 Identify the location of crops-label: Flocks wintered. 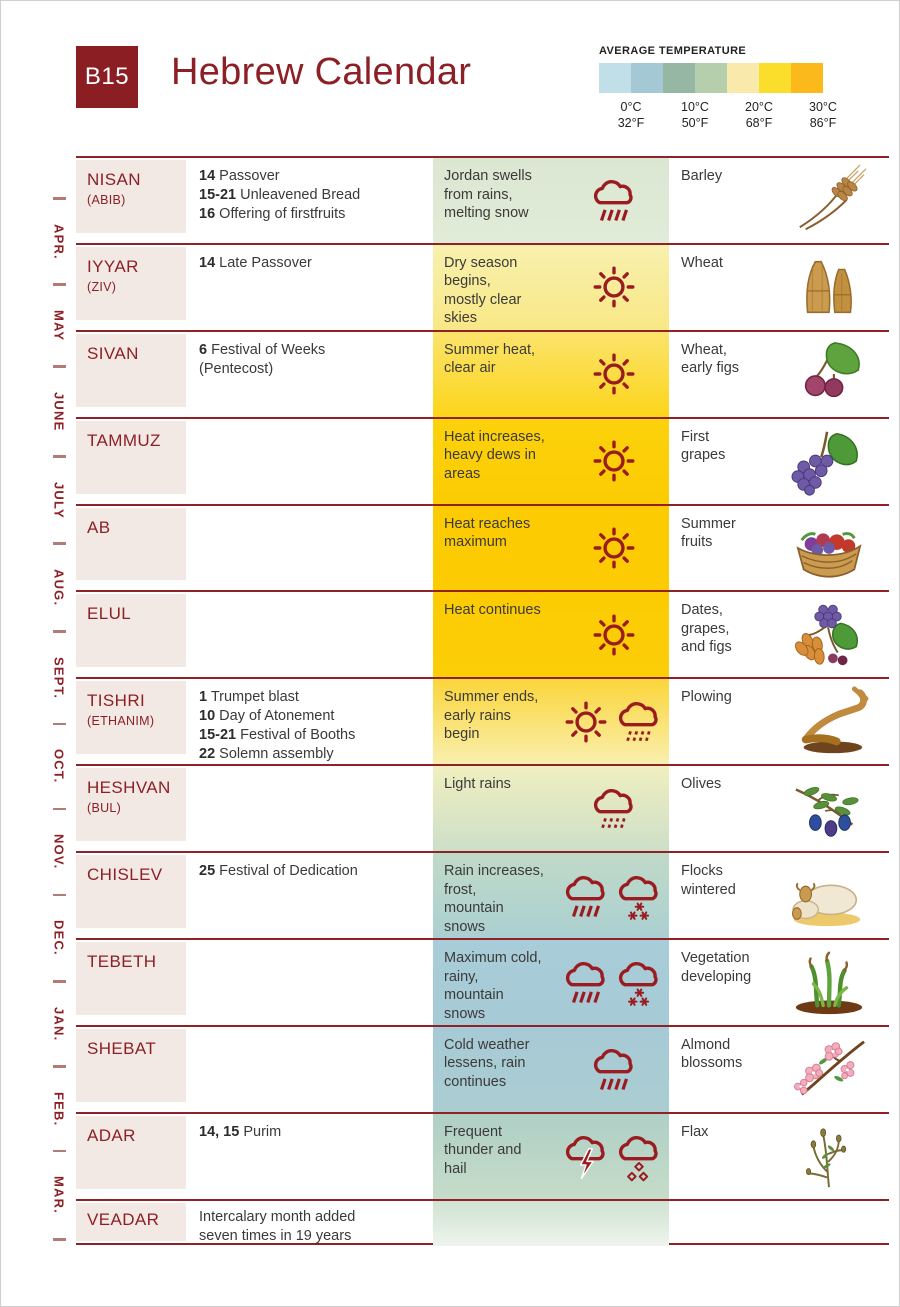
(708, 880).